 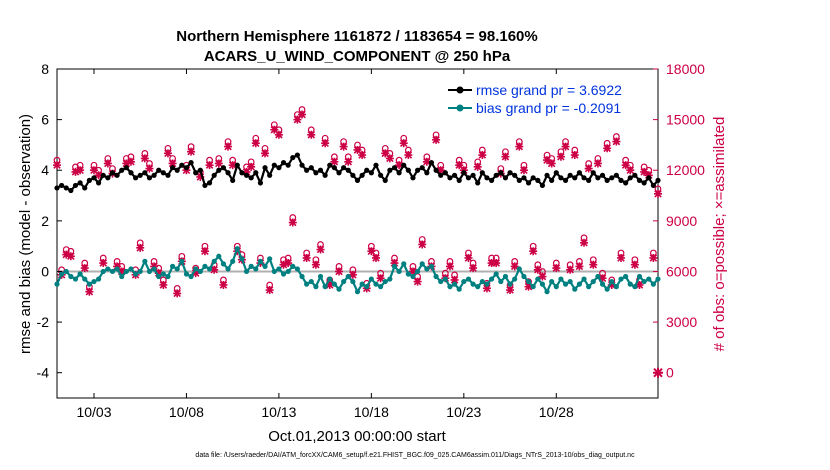 What do you see at coordinates (670, 373) in the screenshot?
I see `y-right-tick-label: 0` at bounding box center [670, 373].